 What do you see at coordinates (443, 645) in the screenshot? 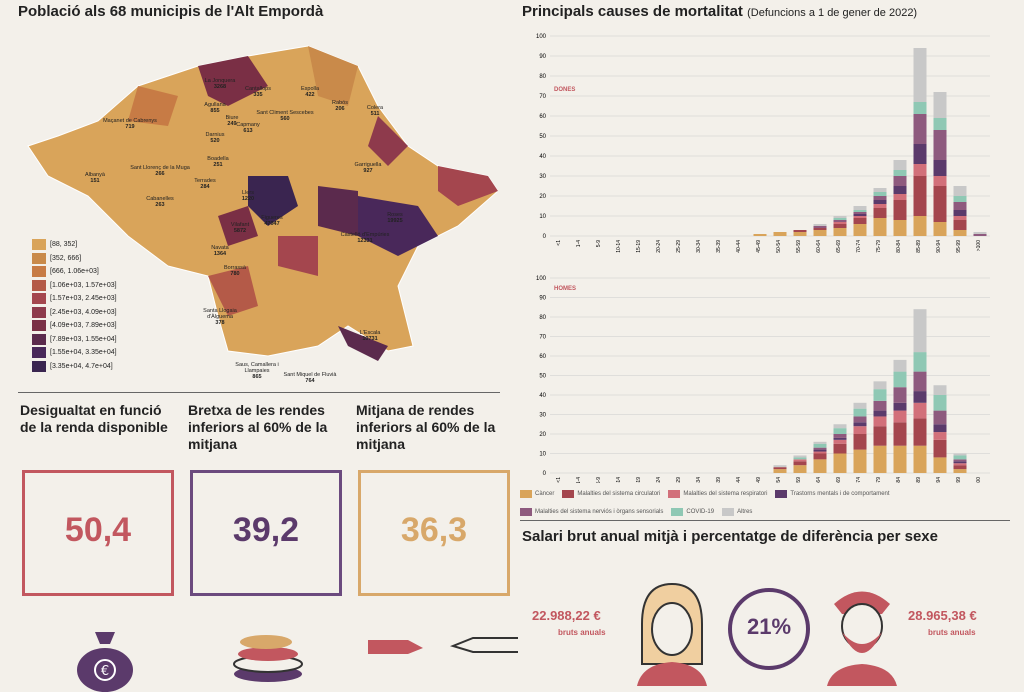
I see `hands-icon` at bounding box center [443, 645].